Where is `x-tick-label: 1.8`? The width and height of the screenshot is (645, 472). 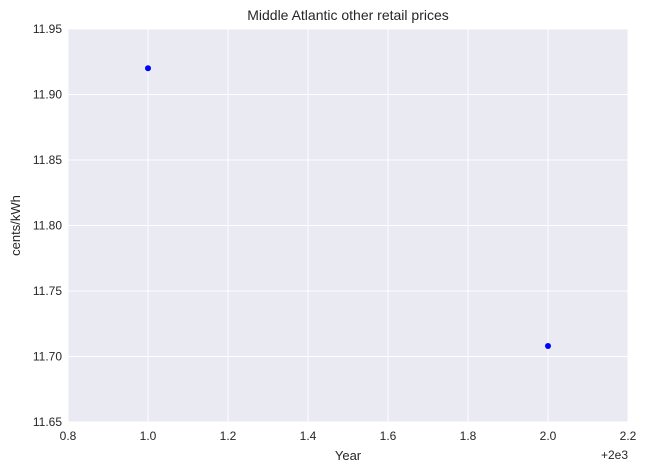 x-tick-label: 1.8 is located at coordinates (468, 436).